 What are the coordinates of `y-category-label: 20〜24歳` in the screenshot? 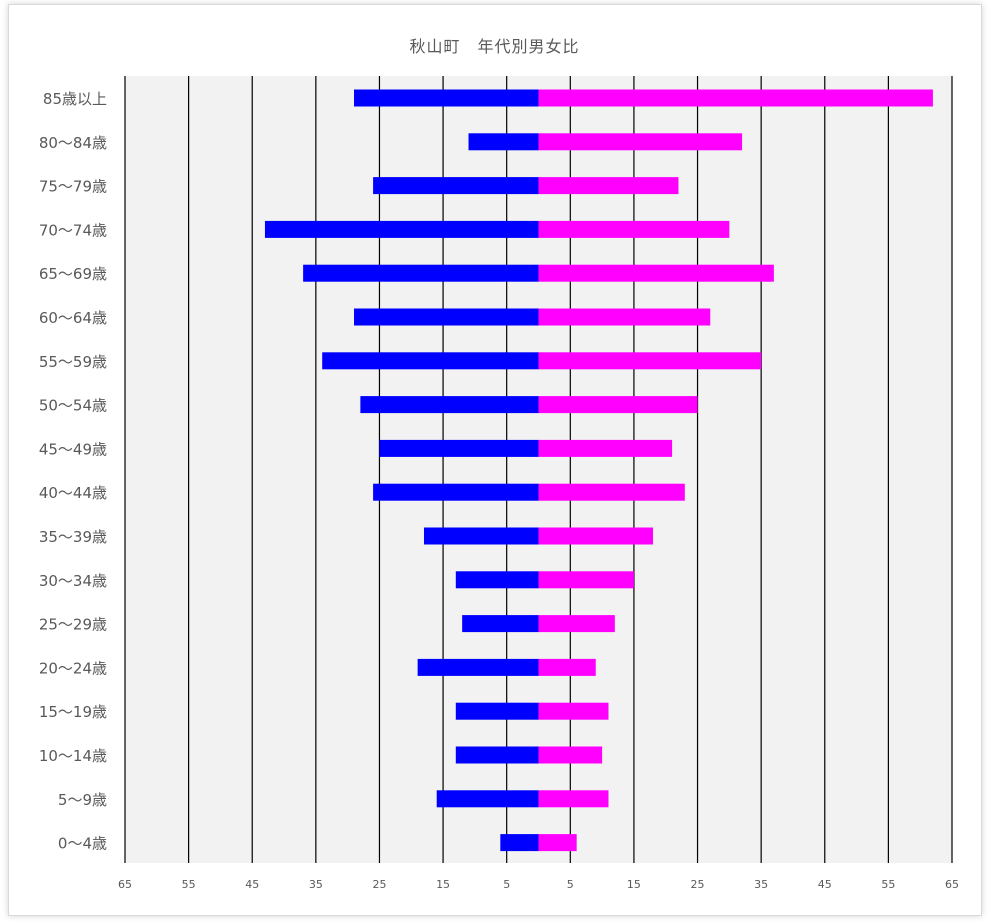 It's located at (73, 668).